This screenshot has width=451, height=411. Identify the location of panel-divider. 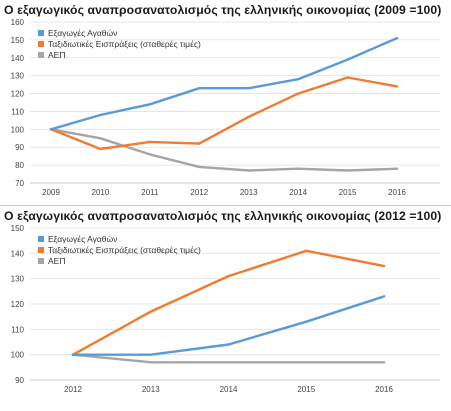
(225, 205).